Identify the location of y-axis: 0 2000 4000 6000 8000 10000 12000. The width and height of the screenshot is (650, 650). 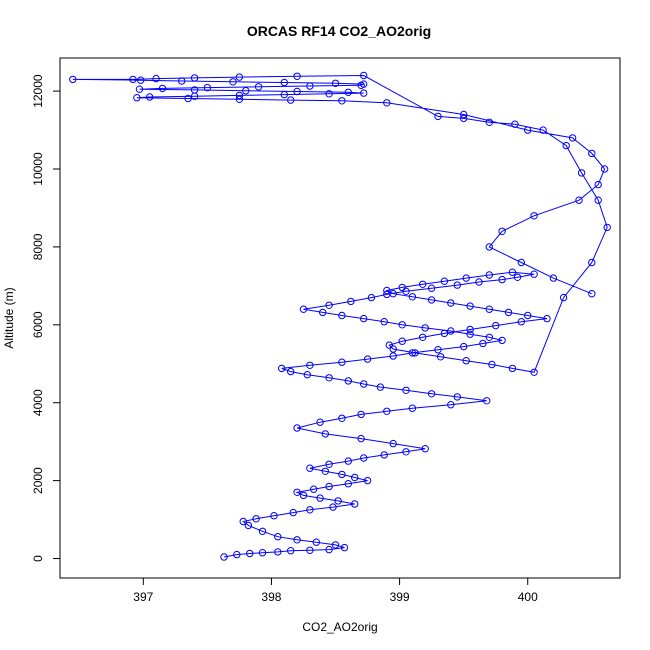
(46, 318).